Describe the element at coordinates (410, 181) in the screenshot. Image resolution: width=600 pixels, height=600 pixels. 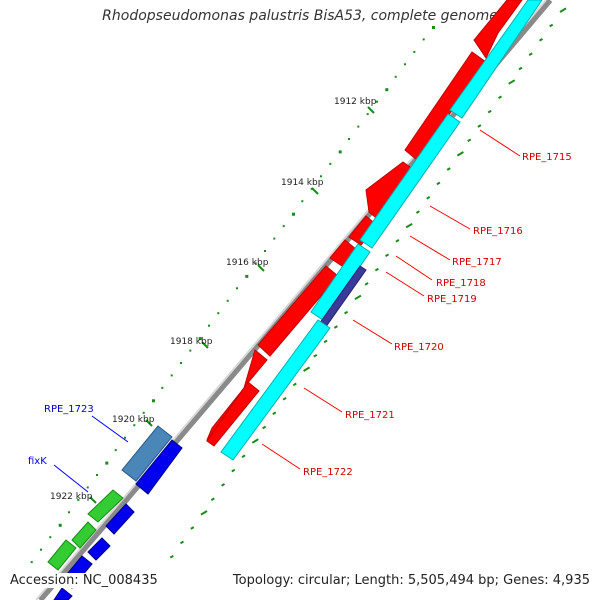
I see `gene-cyan-b` at that location.